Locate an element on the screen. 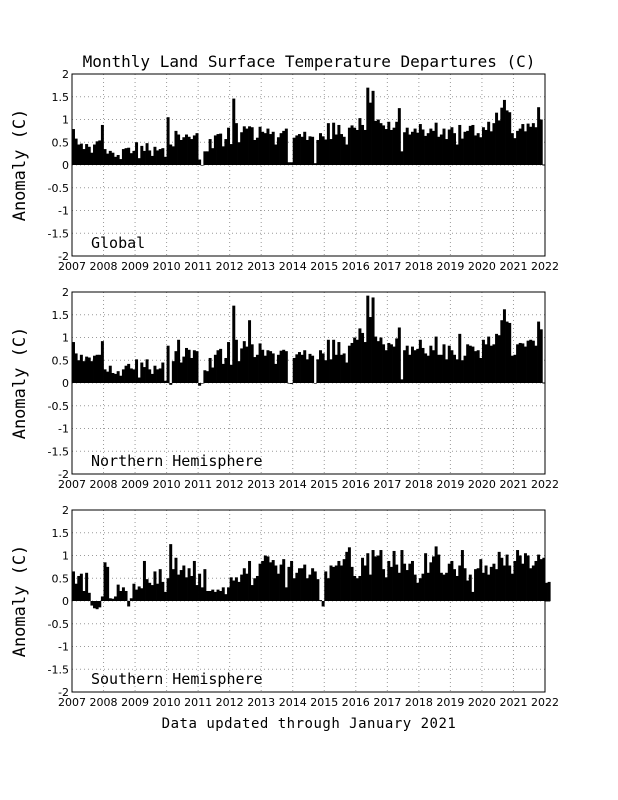  x-tick-label: 2017 is located at coordinates (387, 266).